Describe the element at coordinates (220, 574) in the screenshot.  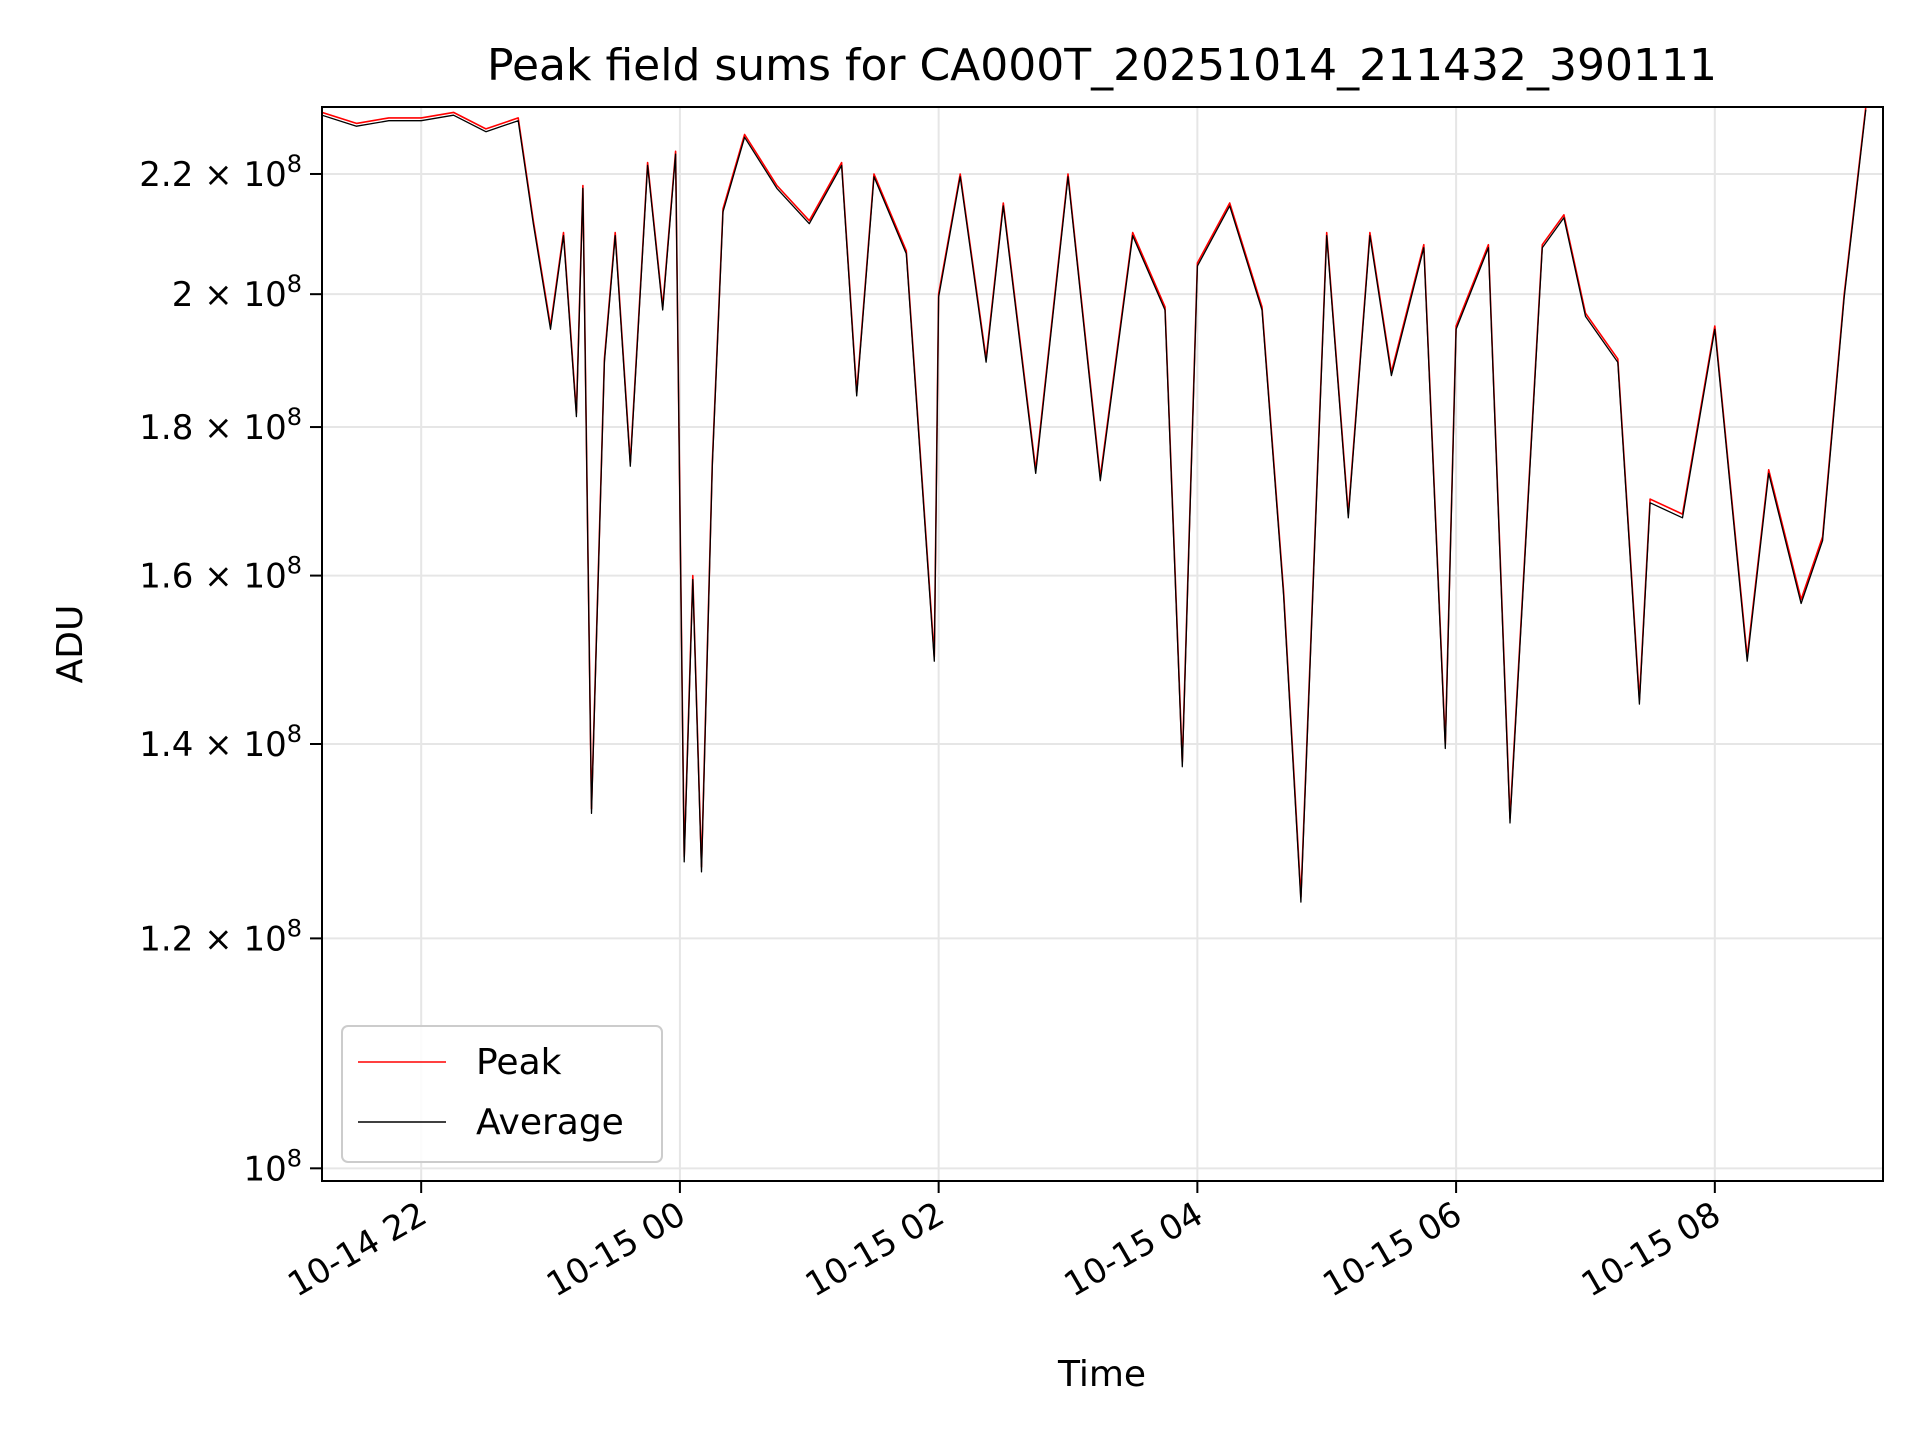
I see `y-tick-label: 1.6 × 108` at that location.